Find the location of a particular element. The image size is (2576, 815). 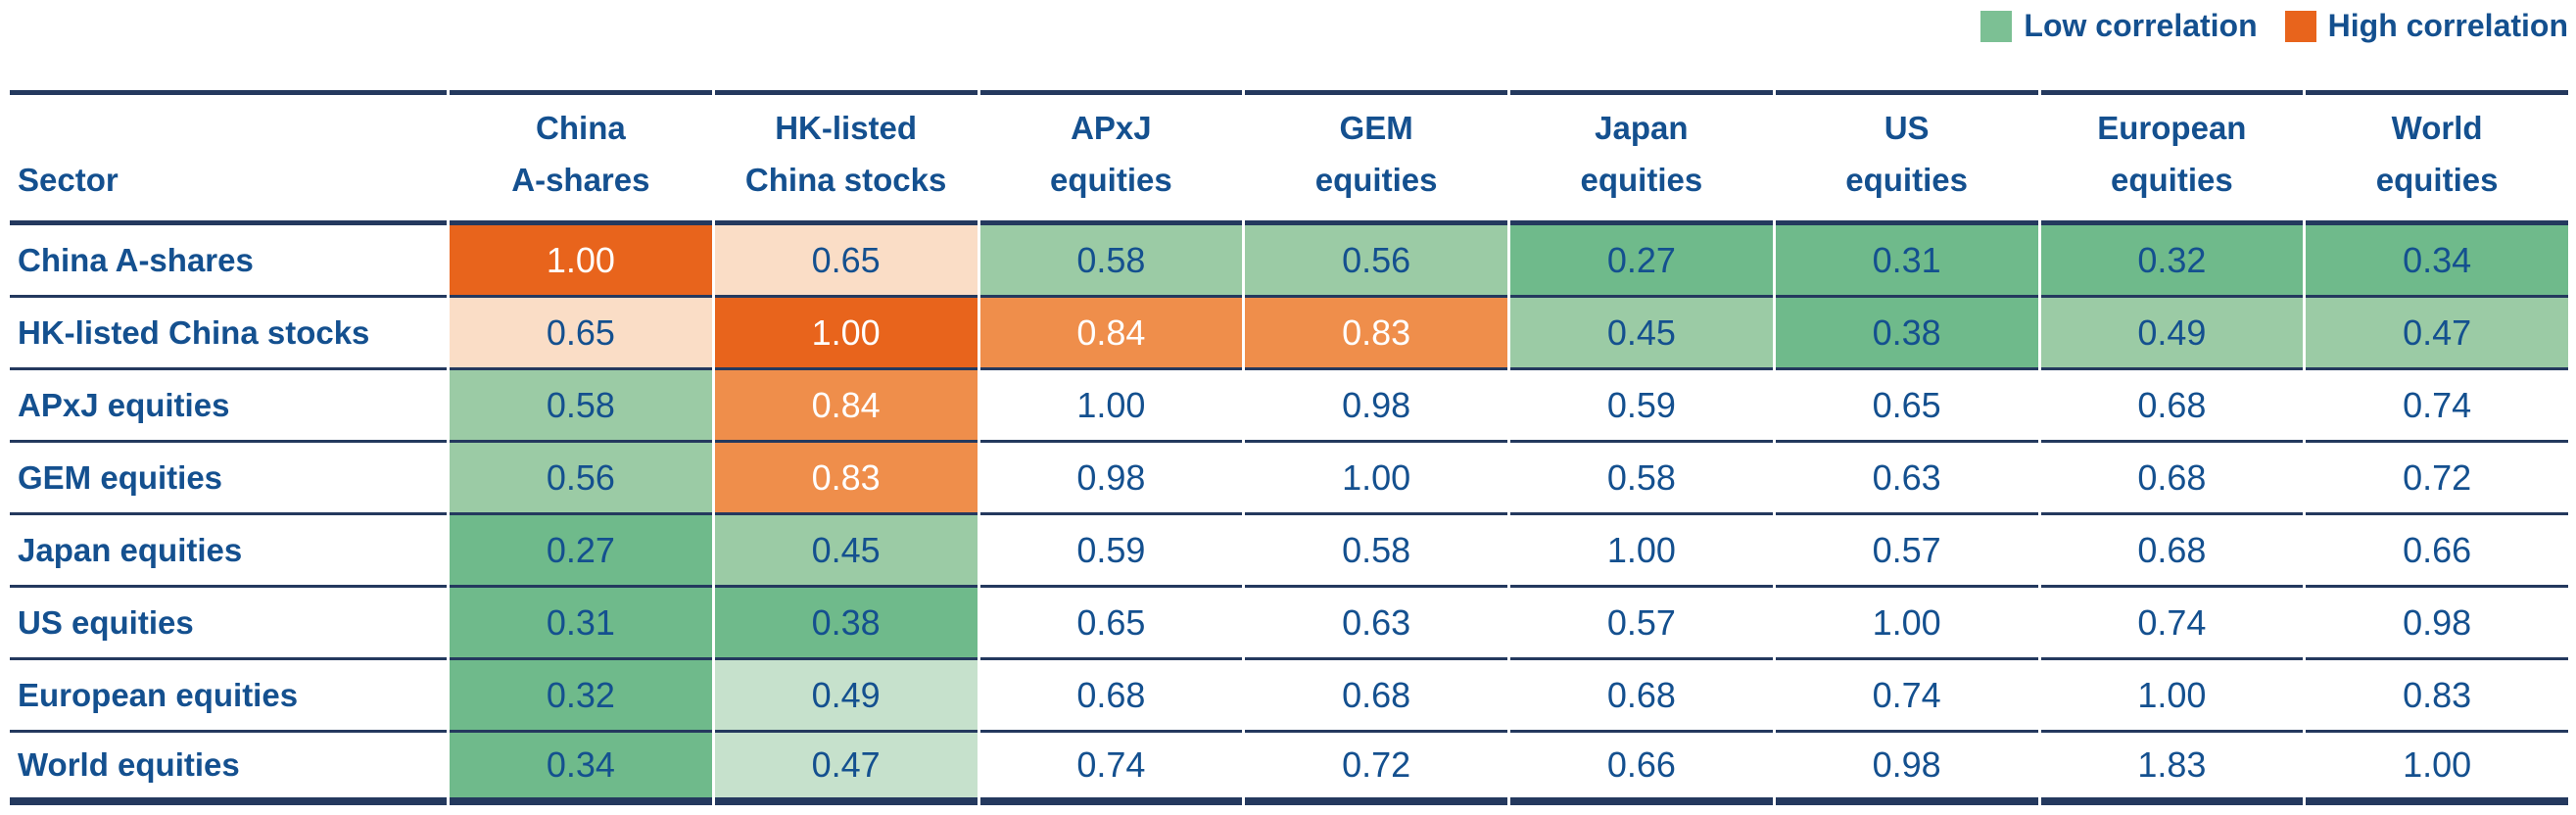

legend-label-high-correlation: High correlation is located at coordinates (2447, 26).